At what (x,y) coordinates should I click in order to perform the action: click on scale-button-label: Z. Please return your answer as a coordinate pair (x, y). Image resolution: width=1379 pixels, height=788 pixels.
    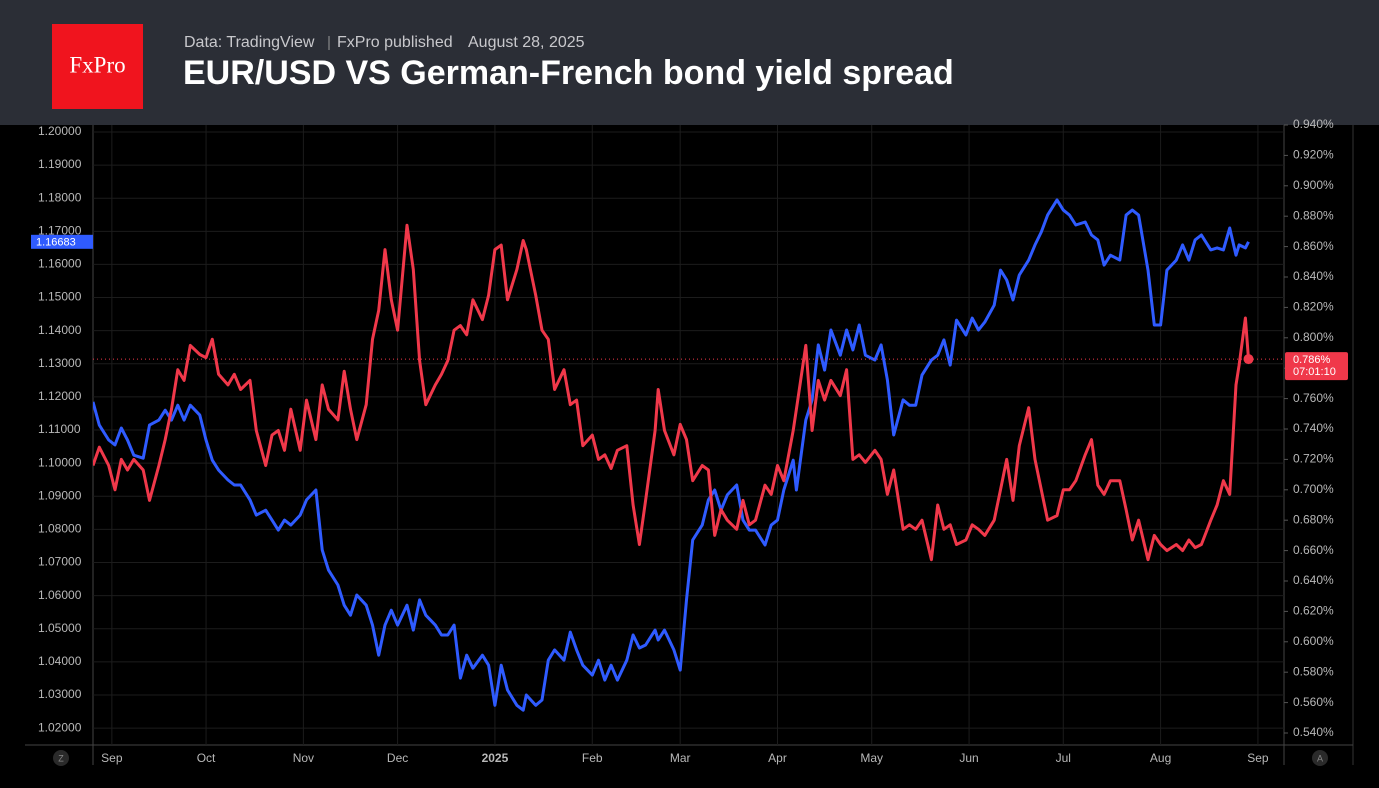
    Looking at the image, I should click on (61, 758).